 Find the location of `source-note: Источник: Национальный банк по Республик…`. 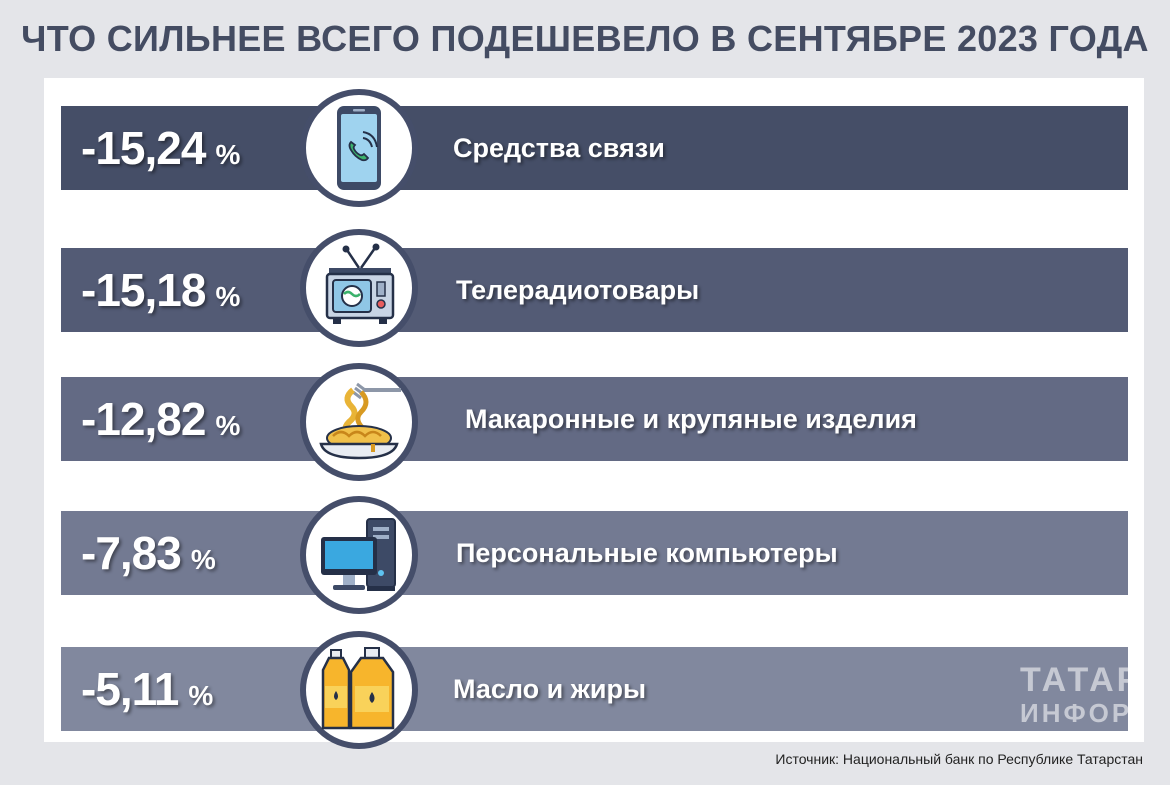

source-note: Источник: Национальный банк по Республик… is located at coordinates (959, 759).